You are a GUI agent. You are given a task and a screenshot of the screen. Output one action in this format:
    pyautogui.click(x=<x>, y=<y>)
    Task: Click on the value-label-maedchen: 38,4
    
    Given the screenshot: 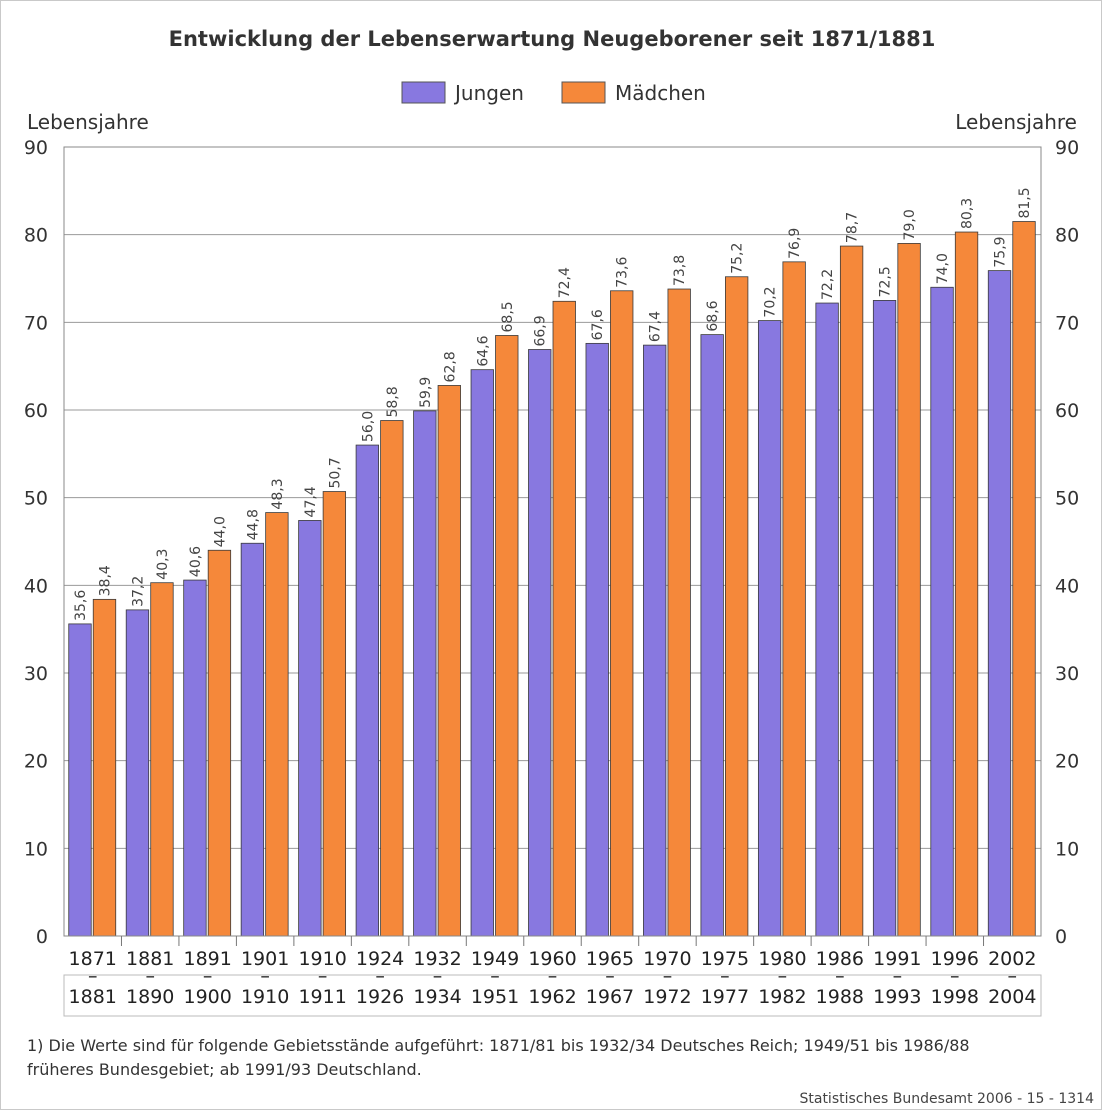 What is the action you would take?
    pyautogui.click(x=105, y=580)
    